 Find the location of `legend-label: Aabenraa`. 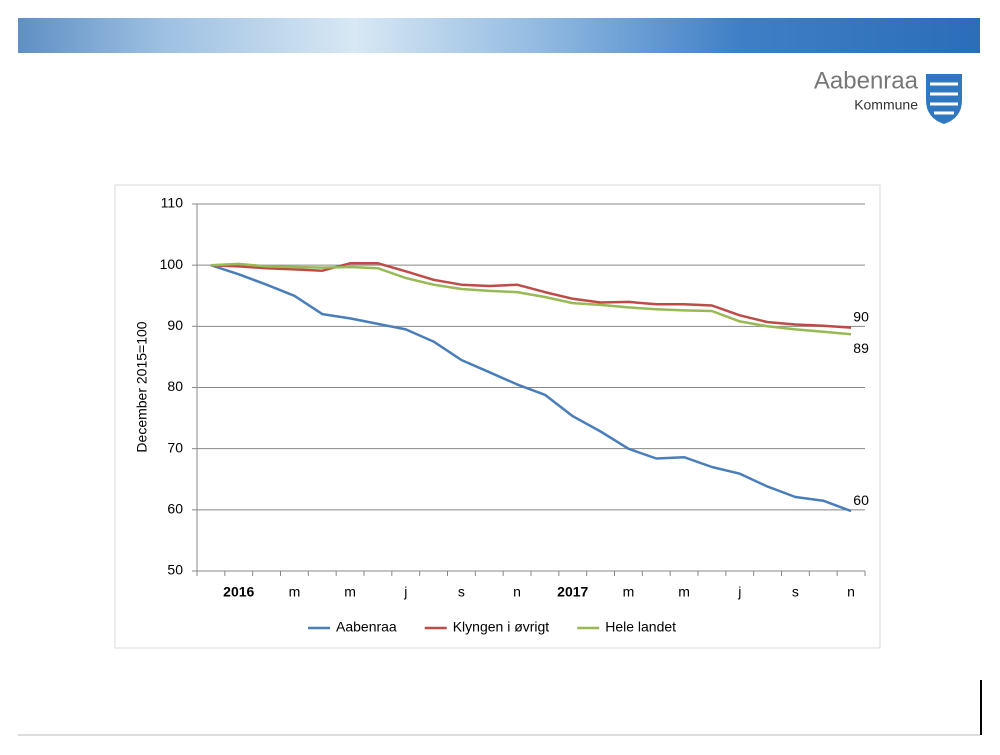

legend-label: Aabenraa is located at coordinates (366, 627).